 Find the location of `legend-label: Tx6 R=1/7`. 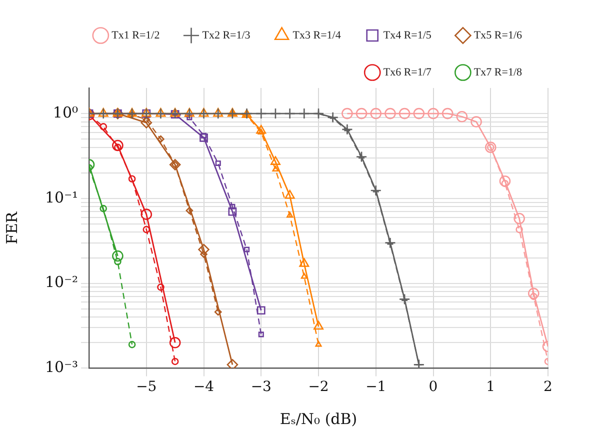

legend-label: Tx6 R=1/7 is located at coordinates (407, 72).